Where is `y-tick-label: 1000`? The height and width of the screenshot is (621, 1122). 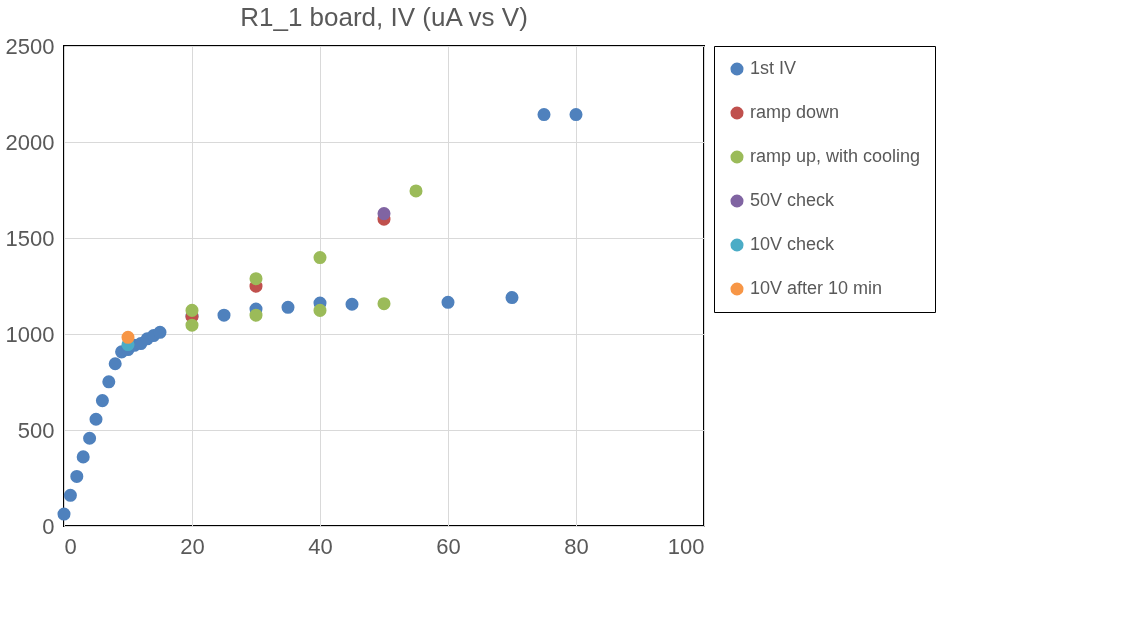
y-tick-label: 1000 is located at coordinates (30, 334).